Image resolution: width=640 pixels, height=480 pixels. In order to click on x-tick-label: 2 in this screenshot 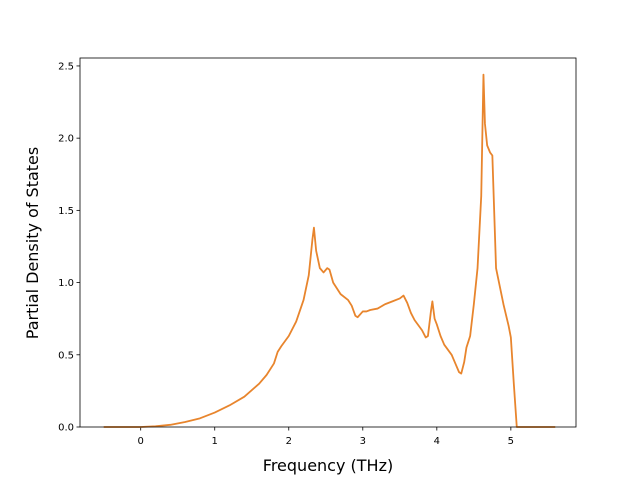, I will do `click(289, 441)`.